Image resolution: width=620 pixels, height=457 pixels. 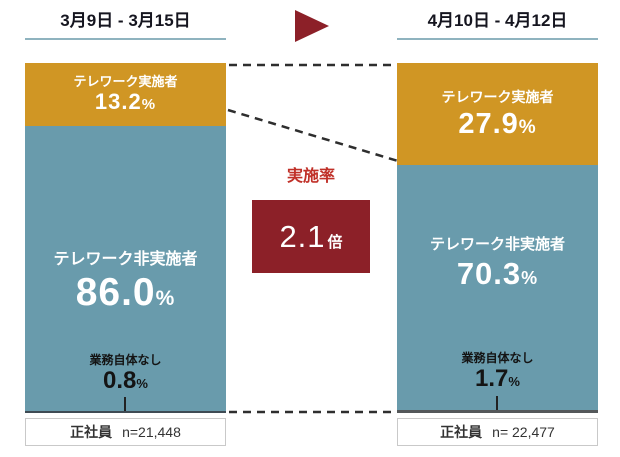 I want to click on arrow-right-icon, so click(x=312, y=26).